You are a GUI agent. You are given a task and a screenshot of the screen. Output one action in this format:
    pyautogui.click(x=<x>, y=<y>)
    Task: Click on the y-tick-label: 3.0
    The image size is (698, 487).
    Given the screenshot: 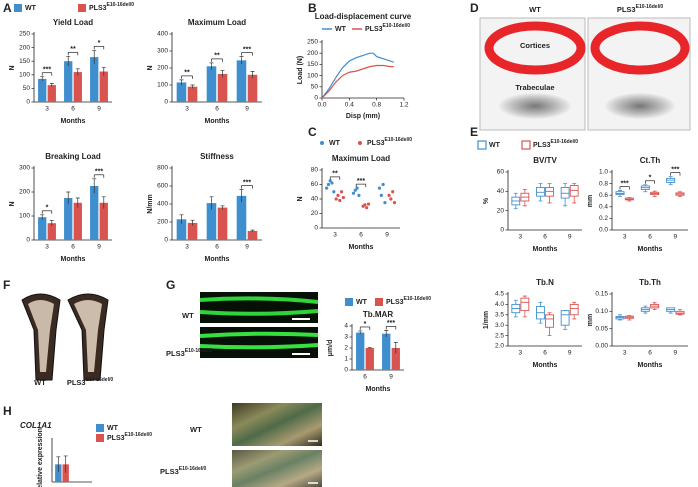 What is the action you would take?
    pyautogui.click(x=499, y=325)
    